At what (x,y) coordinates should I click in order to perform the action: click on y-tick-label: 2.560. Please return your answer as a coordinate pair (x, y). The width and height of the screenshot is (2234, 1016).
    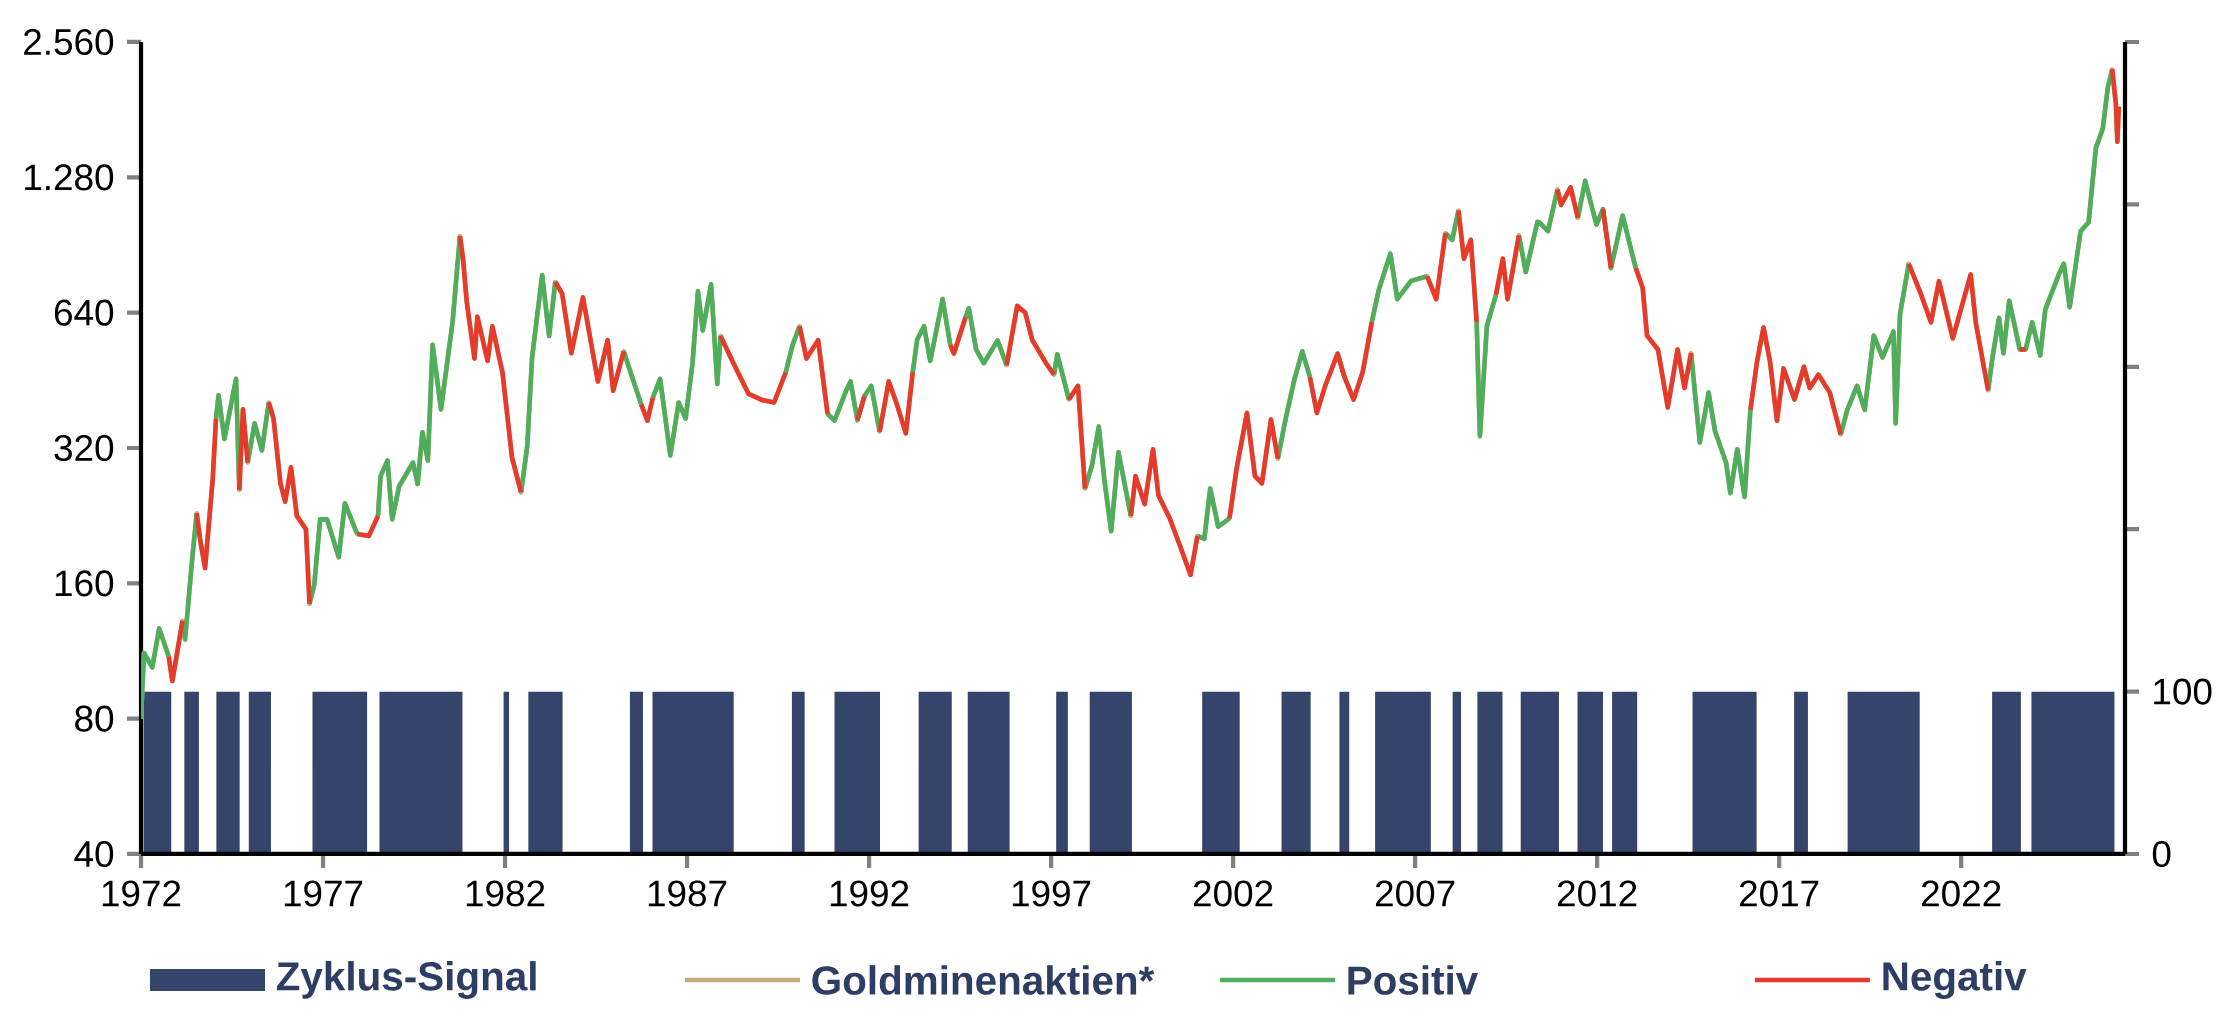
    Looking at the image, I should click on (69, 42).